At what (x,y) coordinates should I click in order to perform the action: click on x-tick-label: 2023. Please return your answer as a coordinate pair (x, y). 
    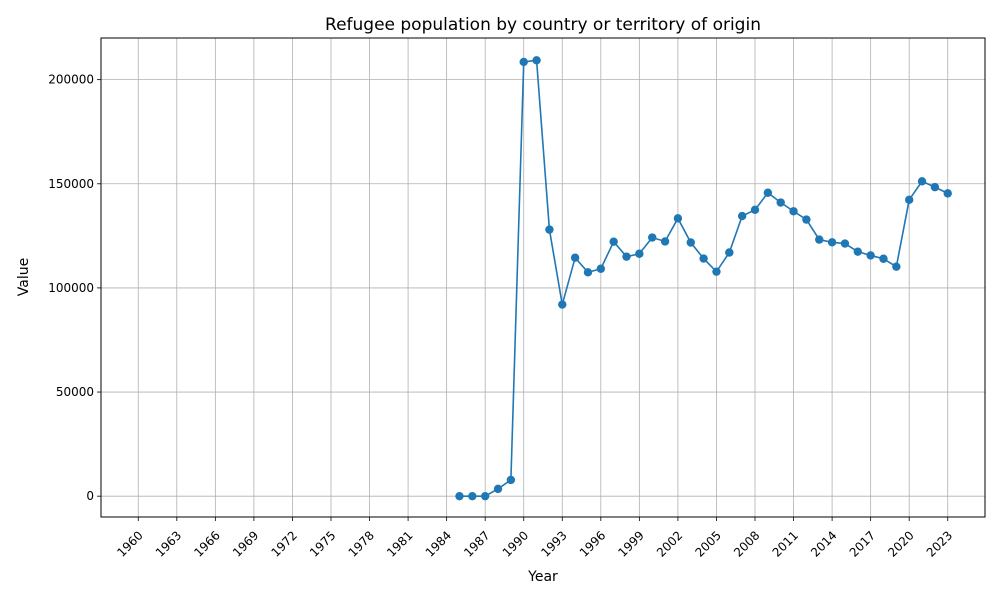
    Looking at the image, I should click on (939, 543).